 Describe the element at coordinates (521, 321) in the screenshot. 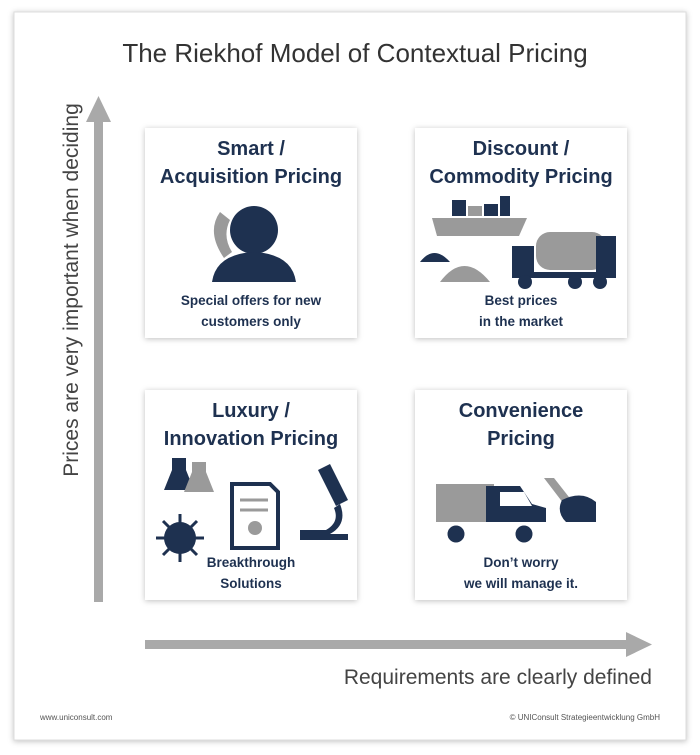

I see `quadrant-caption: in the market` at that location.